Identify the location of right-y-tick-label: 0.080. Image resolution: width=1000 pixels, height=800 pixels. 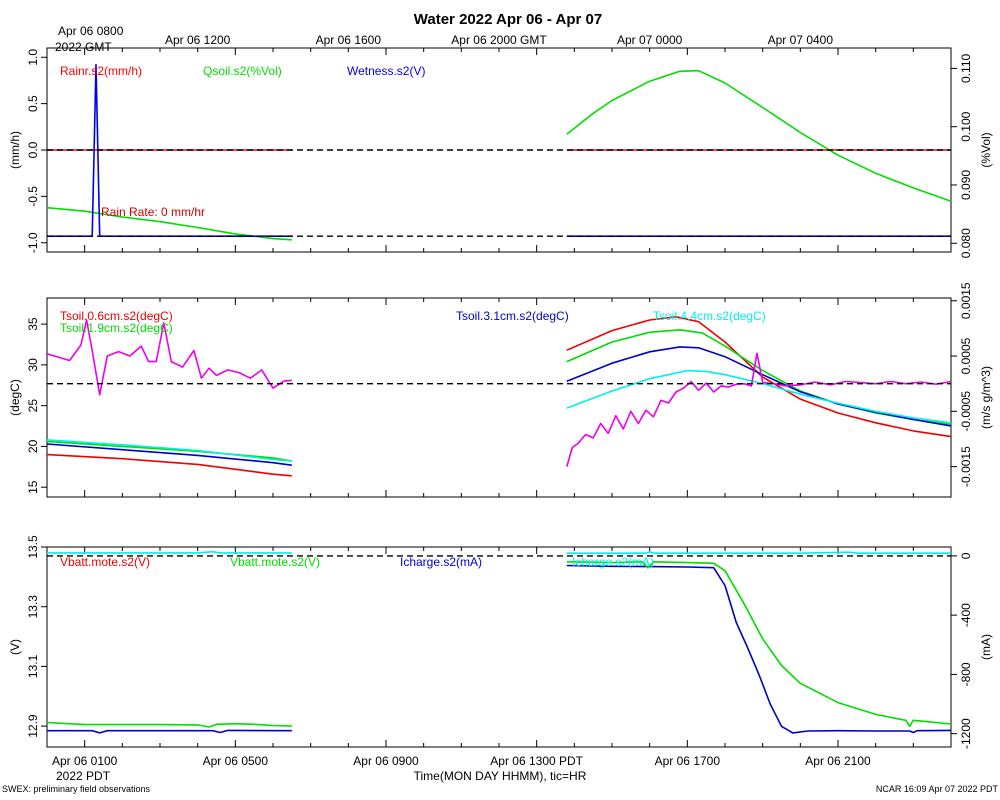
(966, 243).